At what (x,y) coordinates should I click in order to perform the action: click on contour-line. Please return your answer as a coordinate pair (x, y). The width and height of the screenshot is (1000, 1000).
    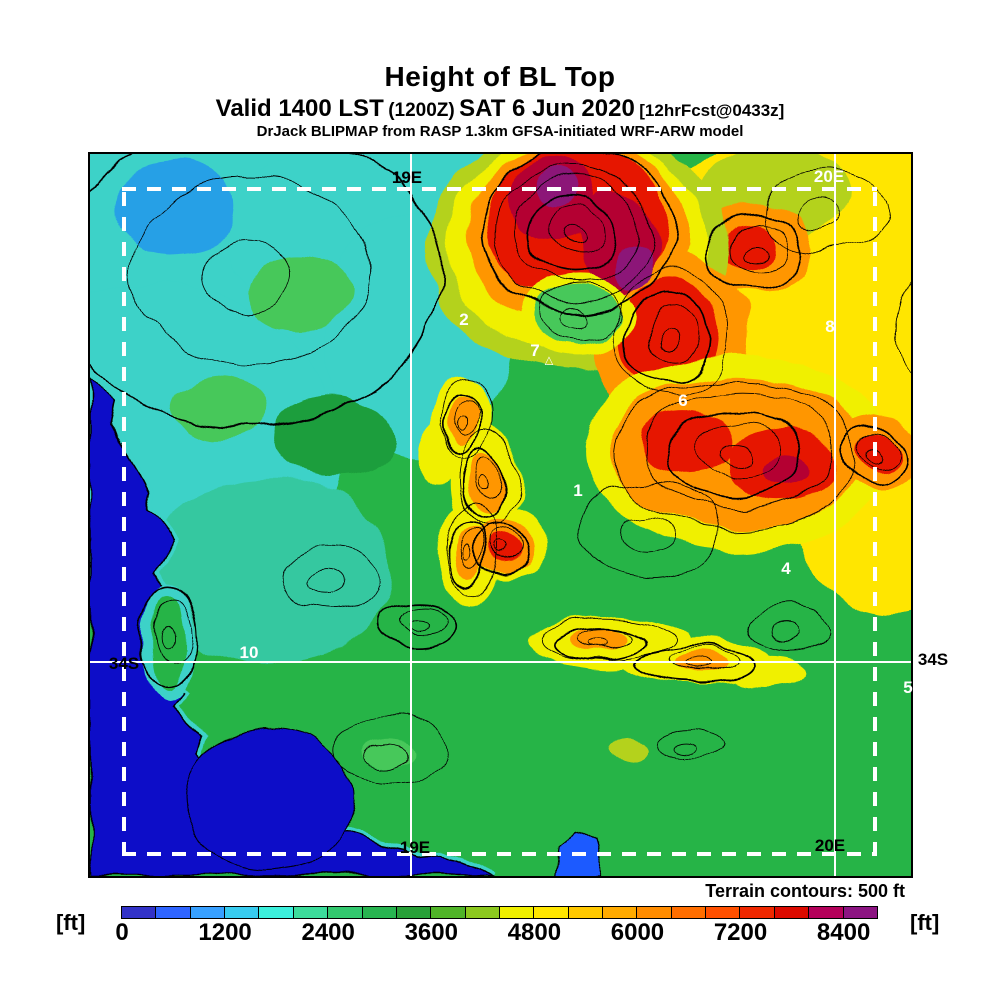
    Looking at the image, I should click on (903, 331).